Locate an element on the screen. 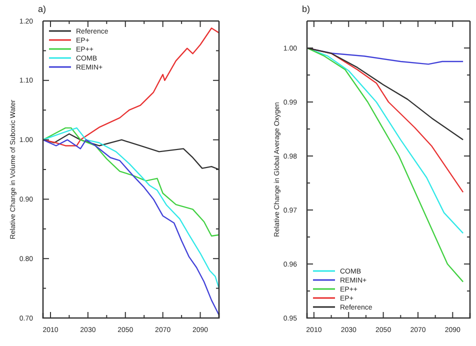  line-series is located at coordinates (131, 182).